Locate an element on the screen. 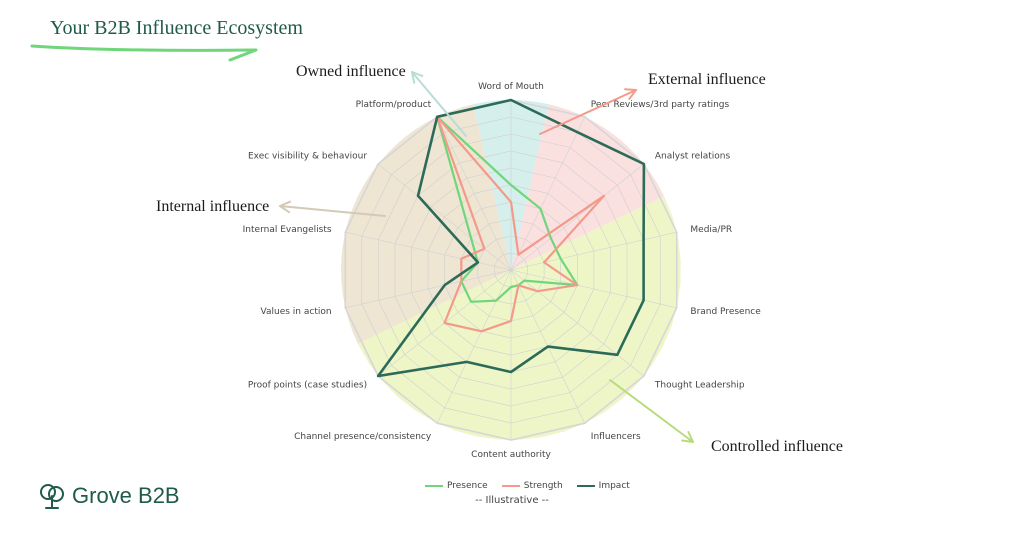 The image size is (1024, 535). legend-item-strength: Strength is located at coordinates (532, 486).